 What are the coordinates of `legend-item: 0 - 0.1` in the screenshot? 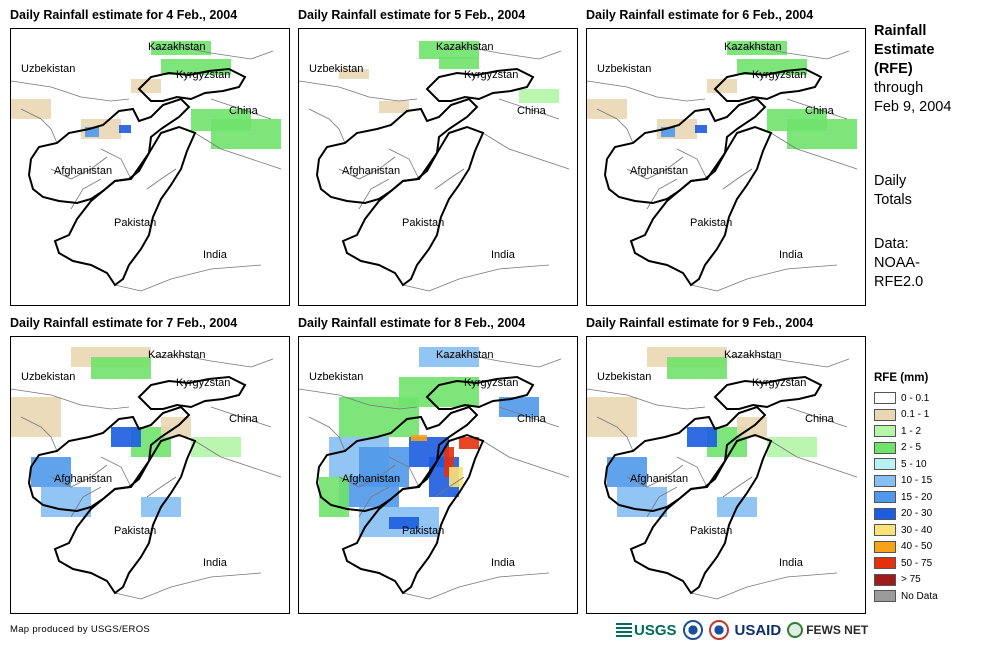 It's located at (924, 398).